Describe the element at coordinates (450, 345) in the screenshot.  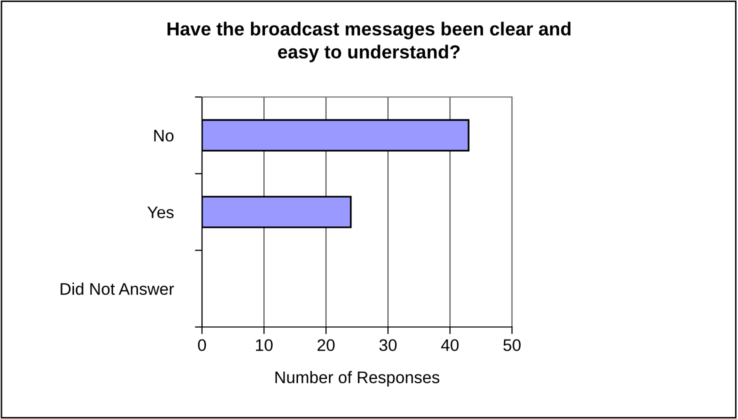
I see `x-tick-label: 40` at that location.